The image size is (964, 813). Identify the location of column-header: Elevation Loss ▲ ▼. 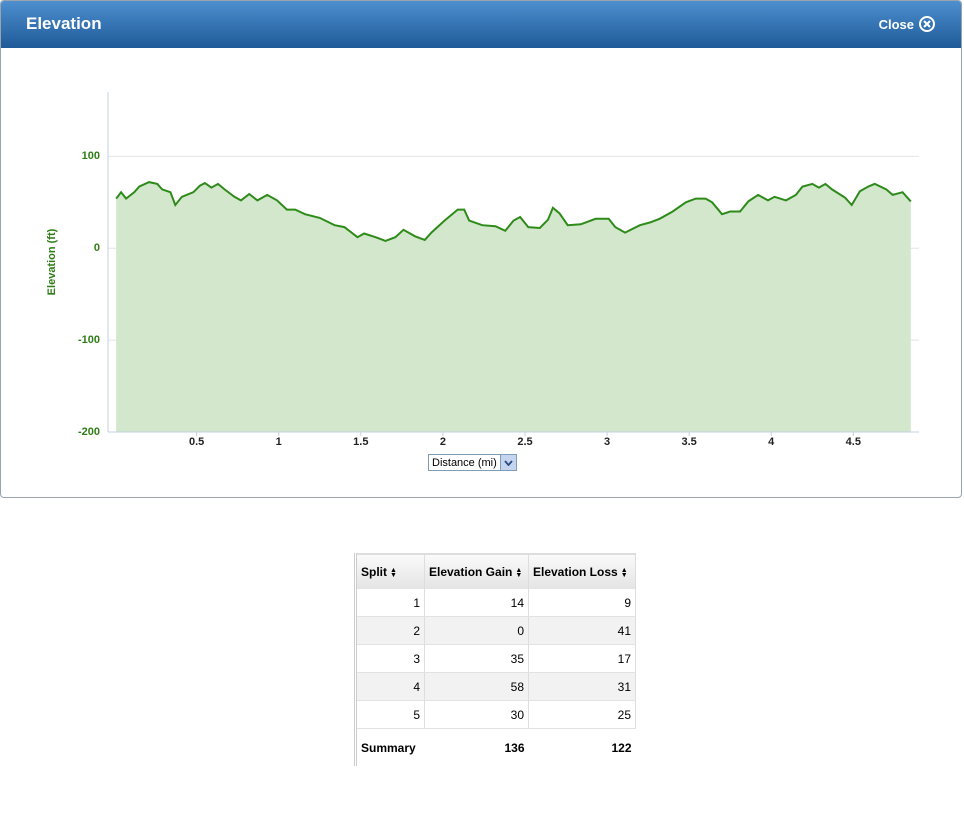
(582, 571).